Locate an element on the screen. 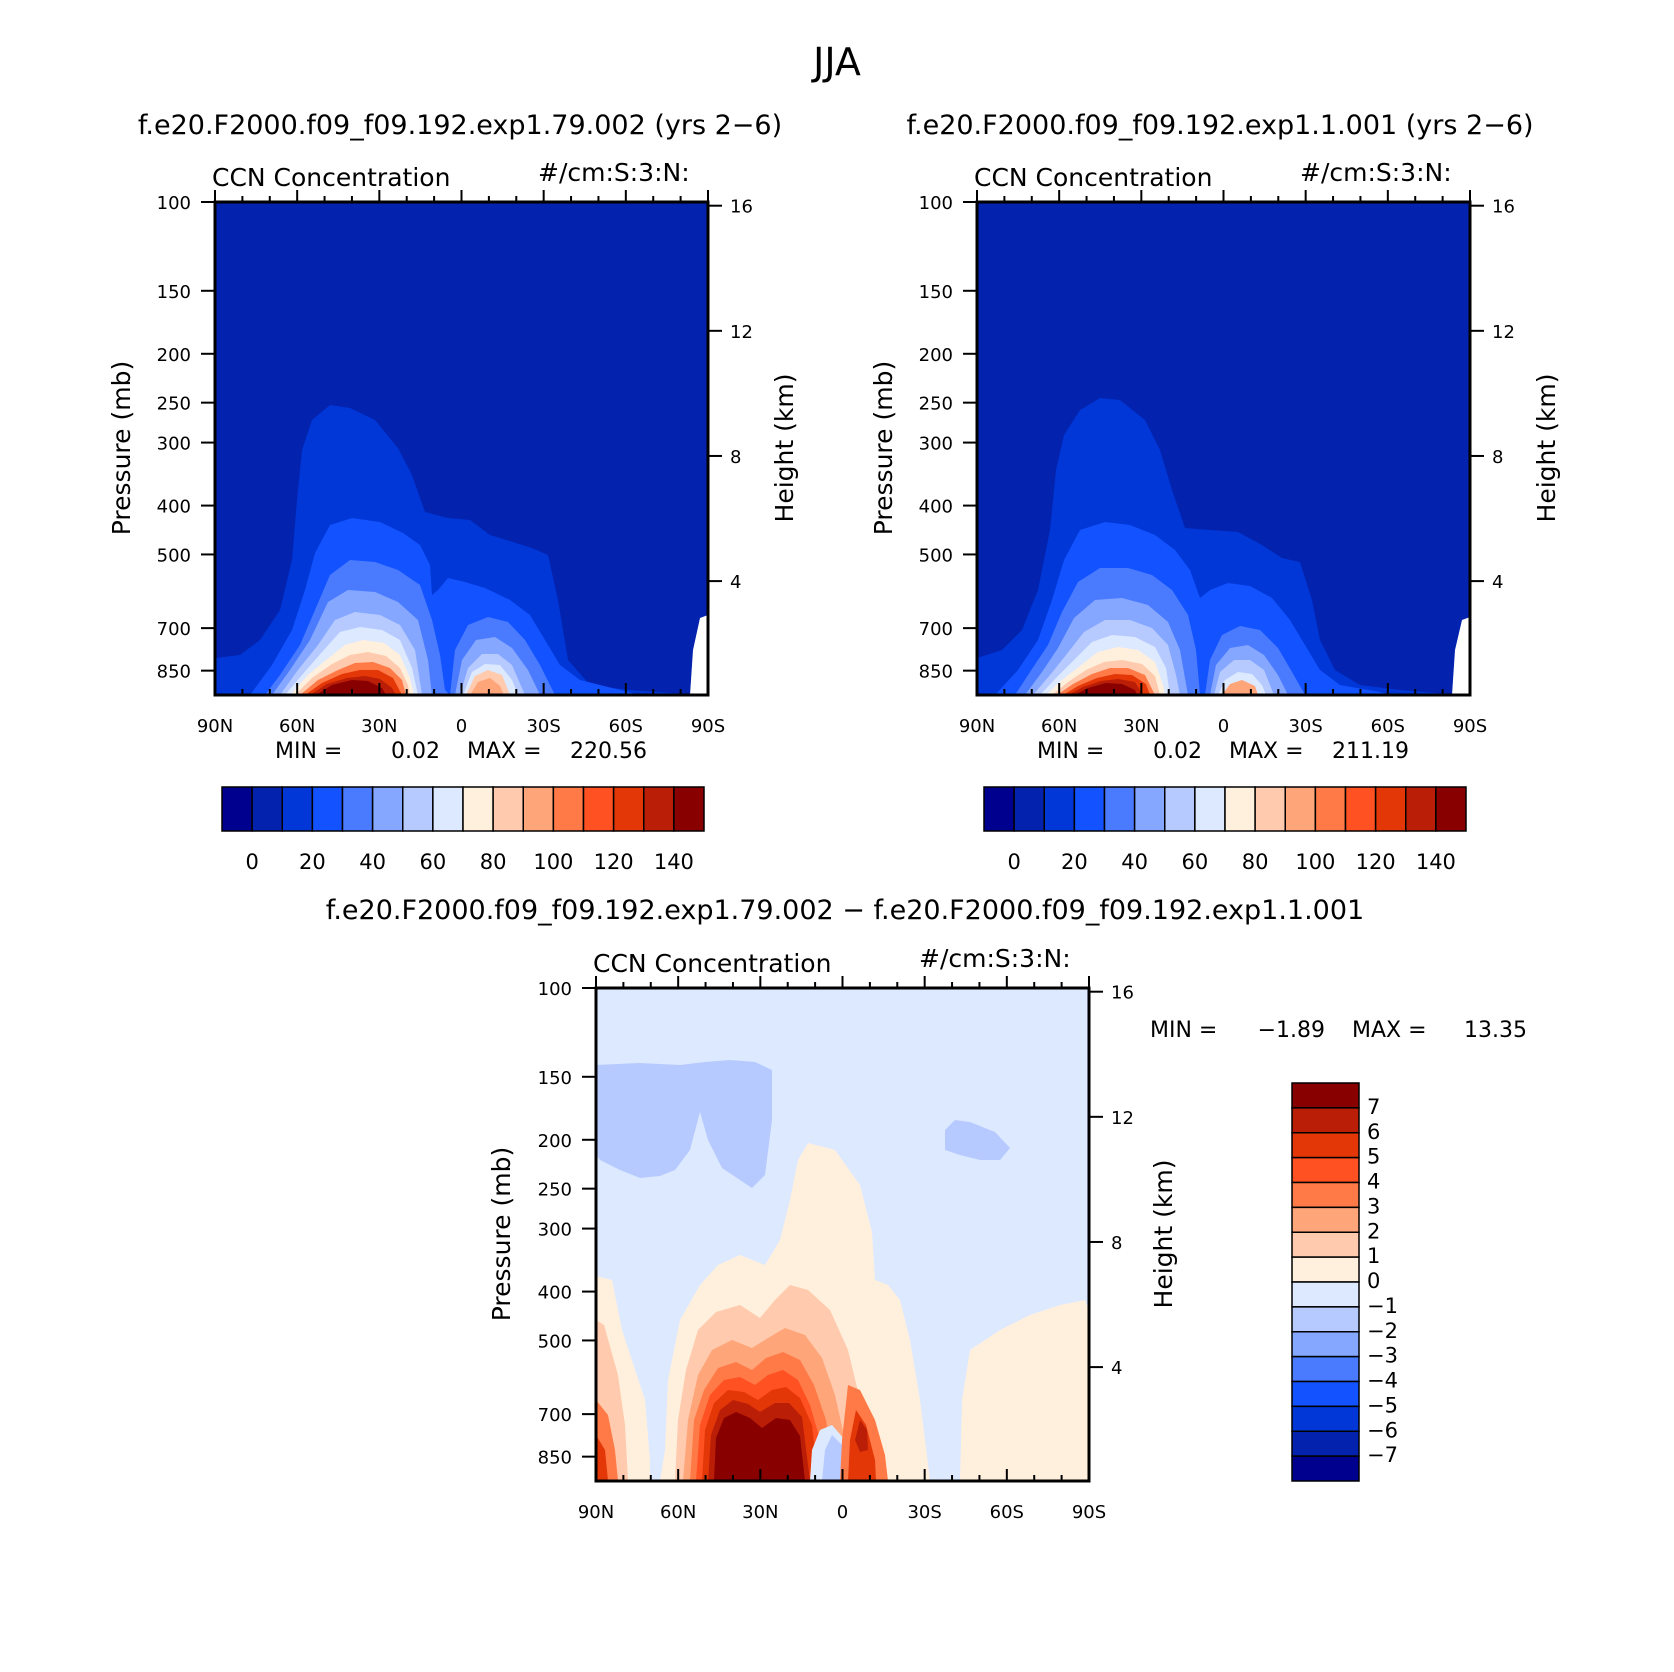  panel-3-max-label: MAX = is located at coordinates (1389, 1030).